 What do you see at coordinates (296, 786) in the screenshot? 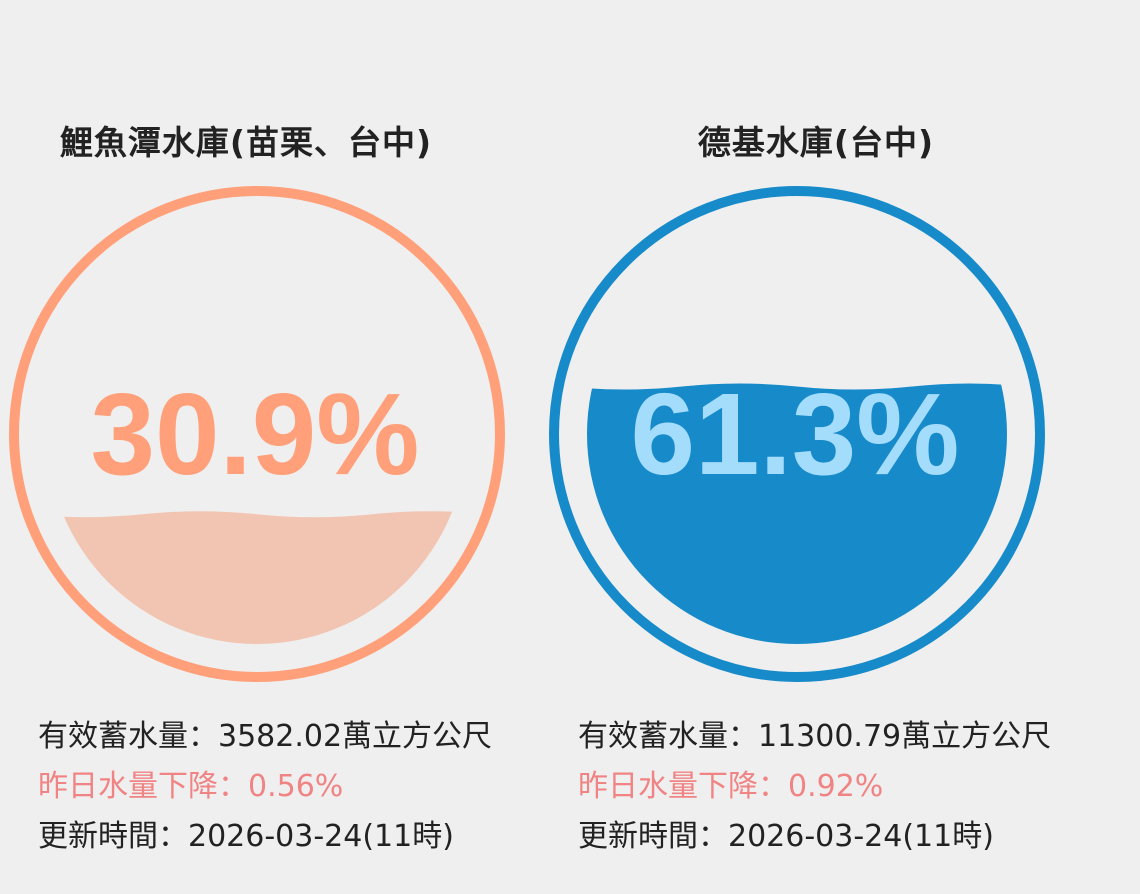
I see `change-value: 0.56%` at bounding box center [296, 786].